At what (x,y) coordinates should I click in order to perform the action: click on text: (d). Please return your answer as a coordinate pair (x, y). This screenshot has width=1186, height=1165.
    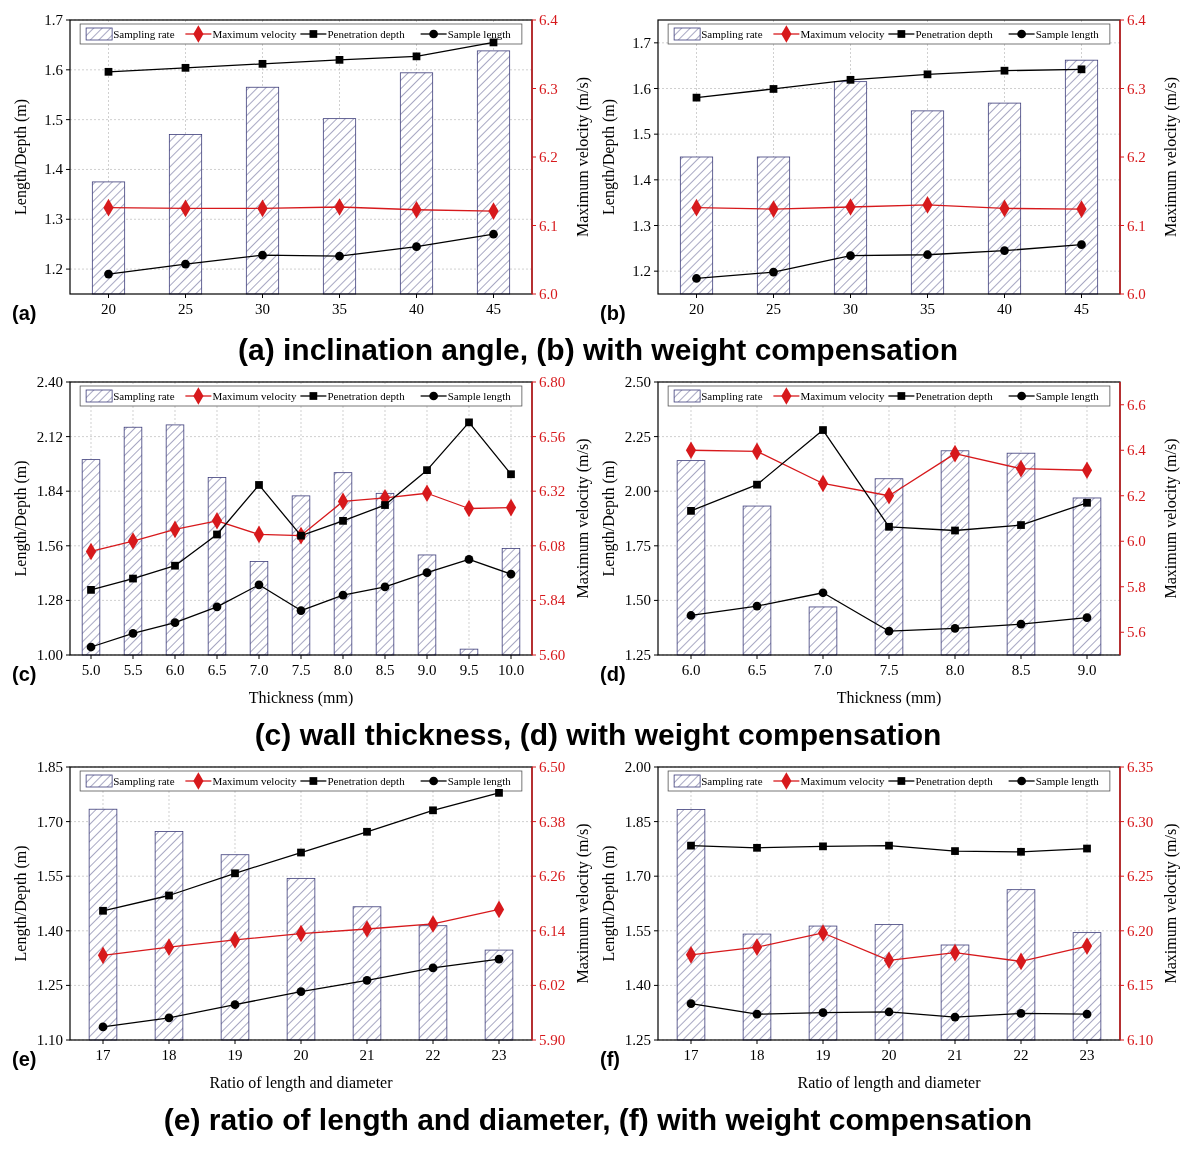
    Looking at the image, I should click on (613, 674).